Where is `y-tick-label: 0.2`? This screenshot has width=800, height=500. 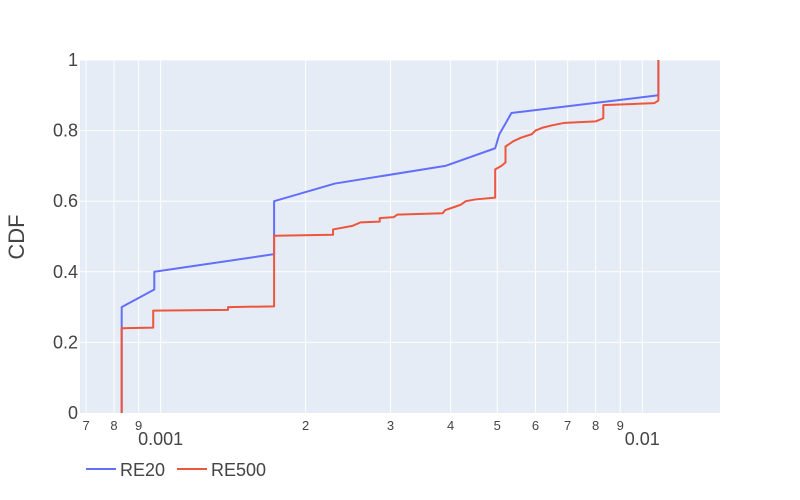
y-tick-label: 0.2 is located at coordinates (65, 342).